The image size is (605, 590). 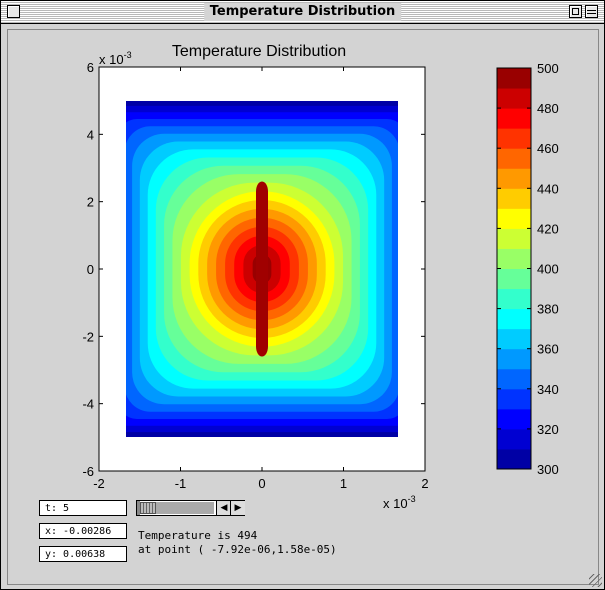 I want to click on y-tick-label: 6, so click(x=90, y=67).